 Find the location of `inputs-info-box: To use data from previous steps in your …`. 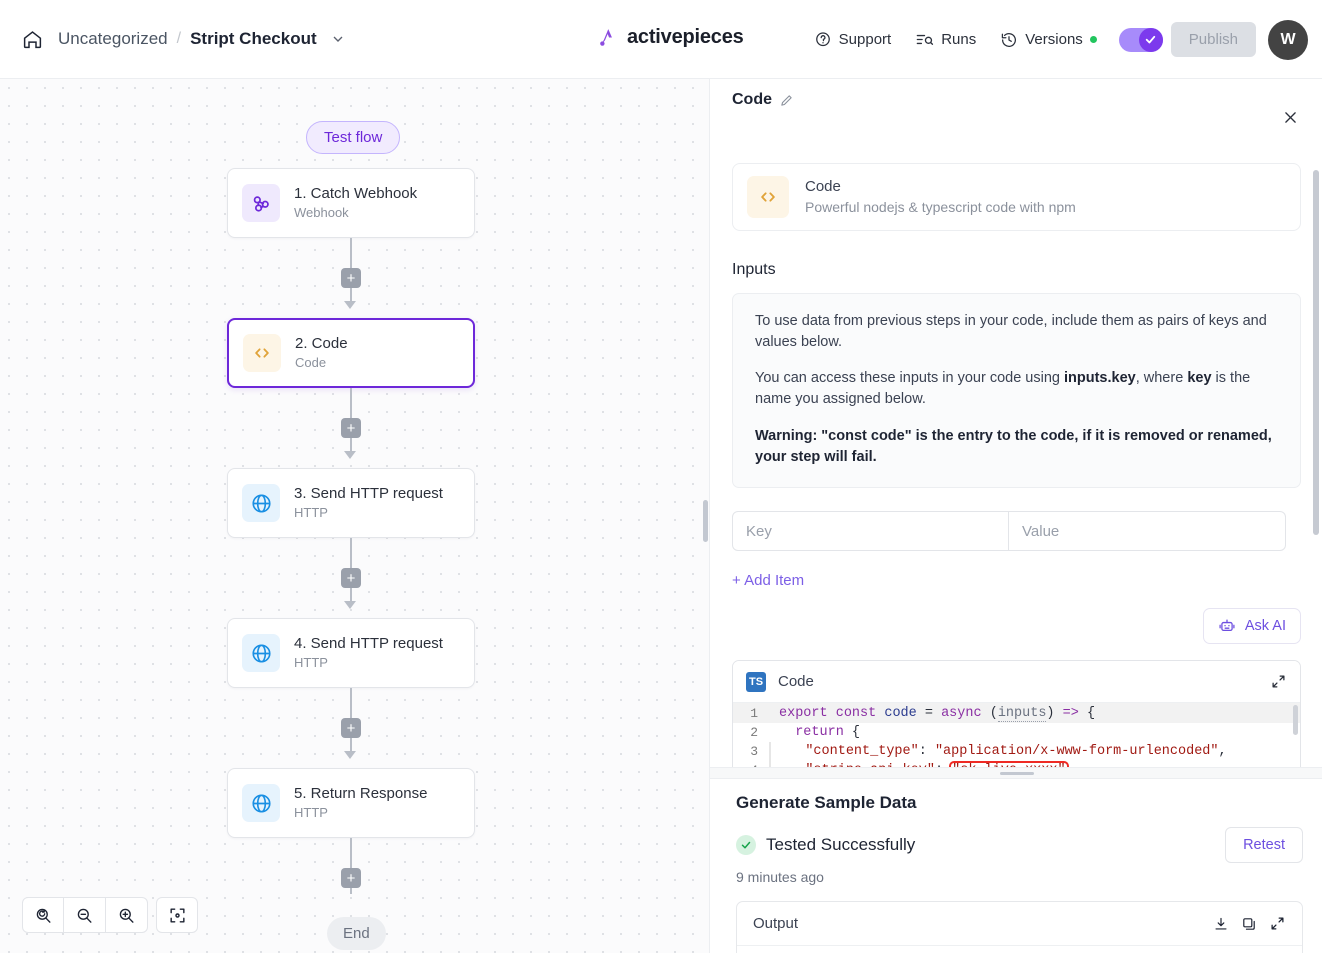

inputs-info-box: To use data from previous steps in your … is located at coordinates (1016, 391).